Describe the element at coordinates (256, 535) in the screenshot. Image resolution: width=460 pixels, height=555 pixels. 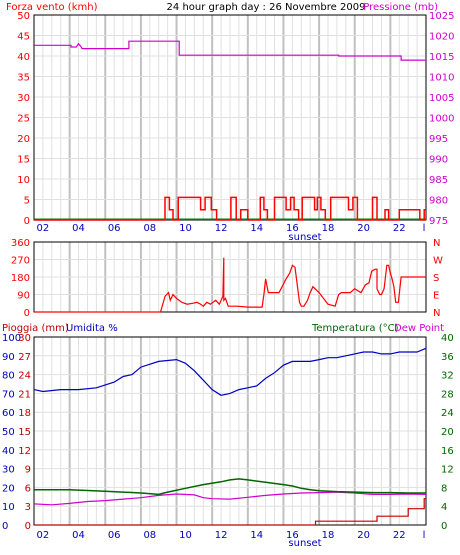
I see `x-tick-label-2-14: 14` at that location.